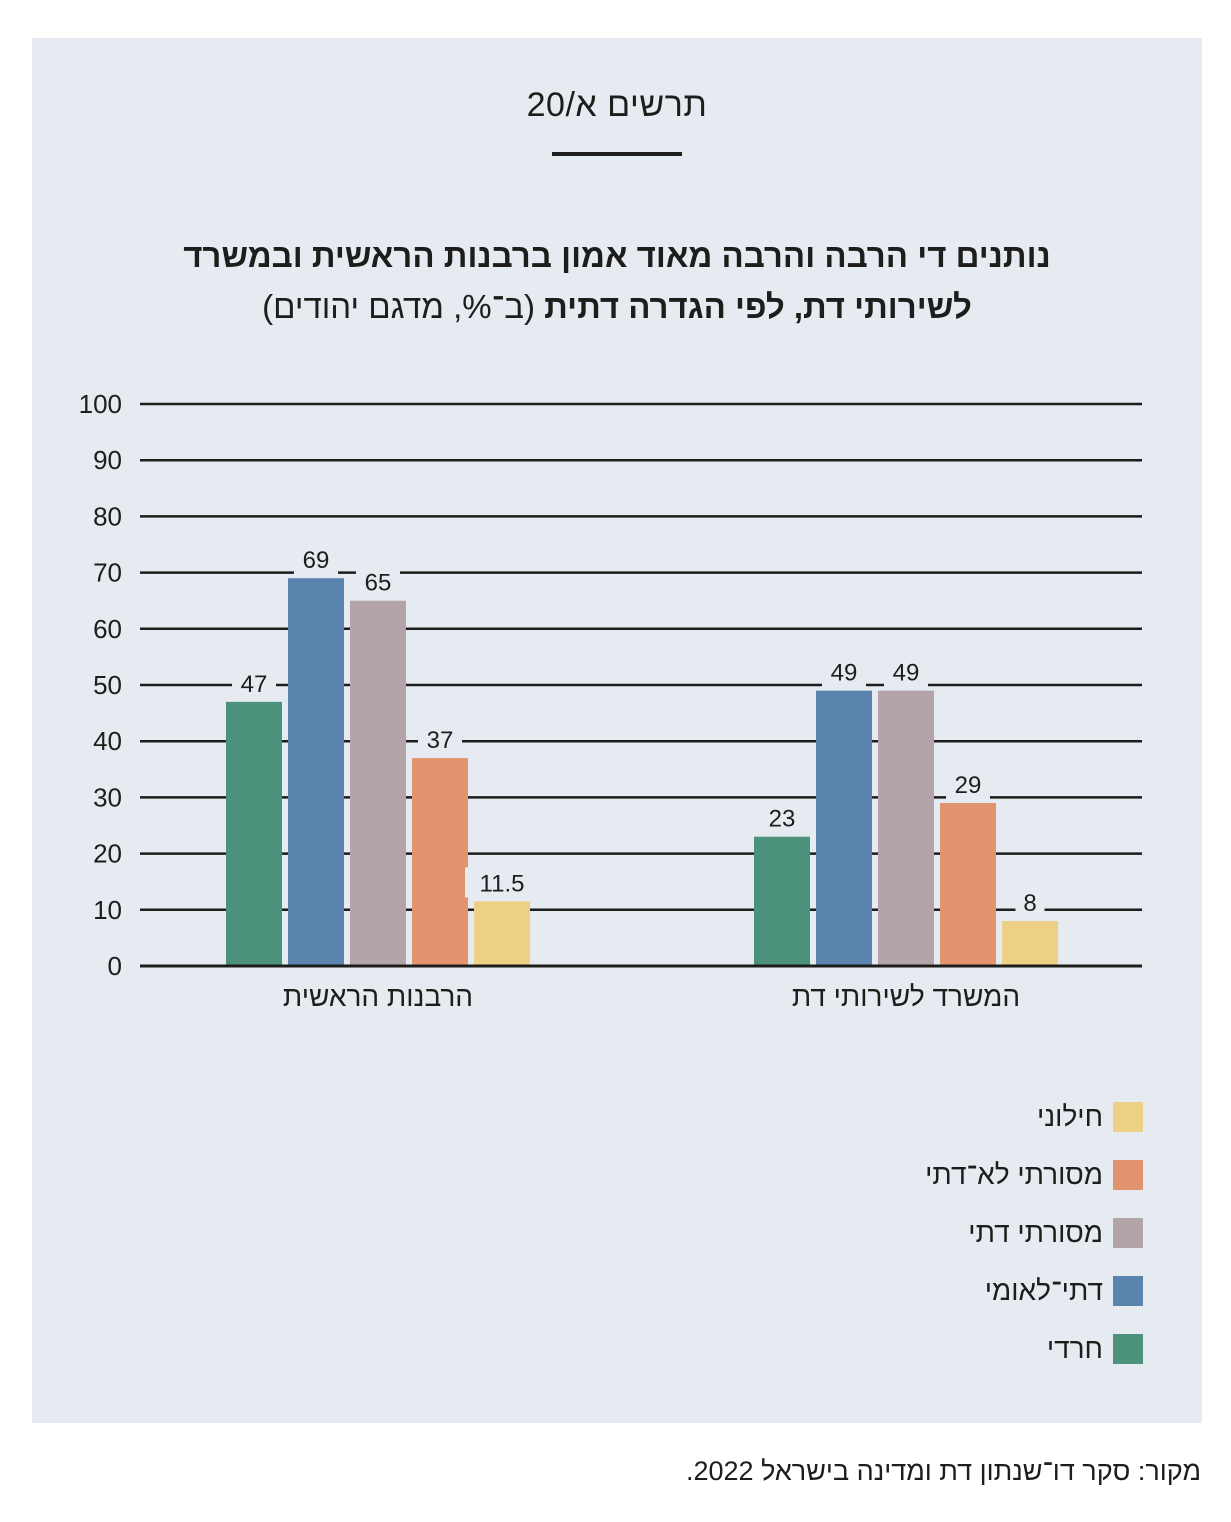 This screenshot has width=1231, height=1522. What do you see at coordinates (758, 306) in the screenshot?
I see `chart-title-line2-main: לשירותי דת, לפי הגדרה דתית` at bounding box center [758, 306].